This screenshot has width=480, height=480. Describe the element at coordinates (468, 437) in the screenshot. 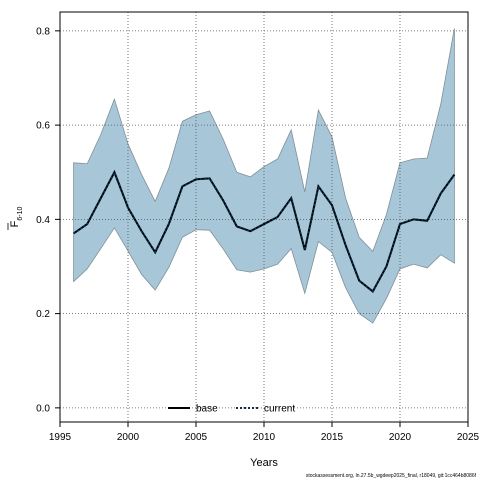

I see `x-tick-label: 2025` at that location.